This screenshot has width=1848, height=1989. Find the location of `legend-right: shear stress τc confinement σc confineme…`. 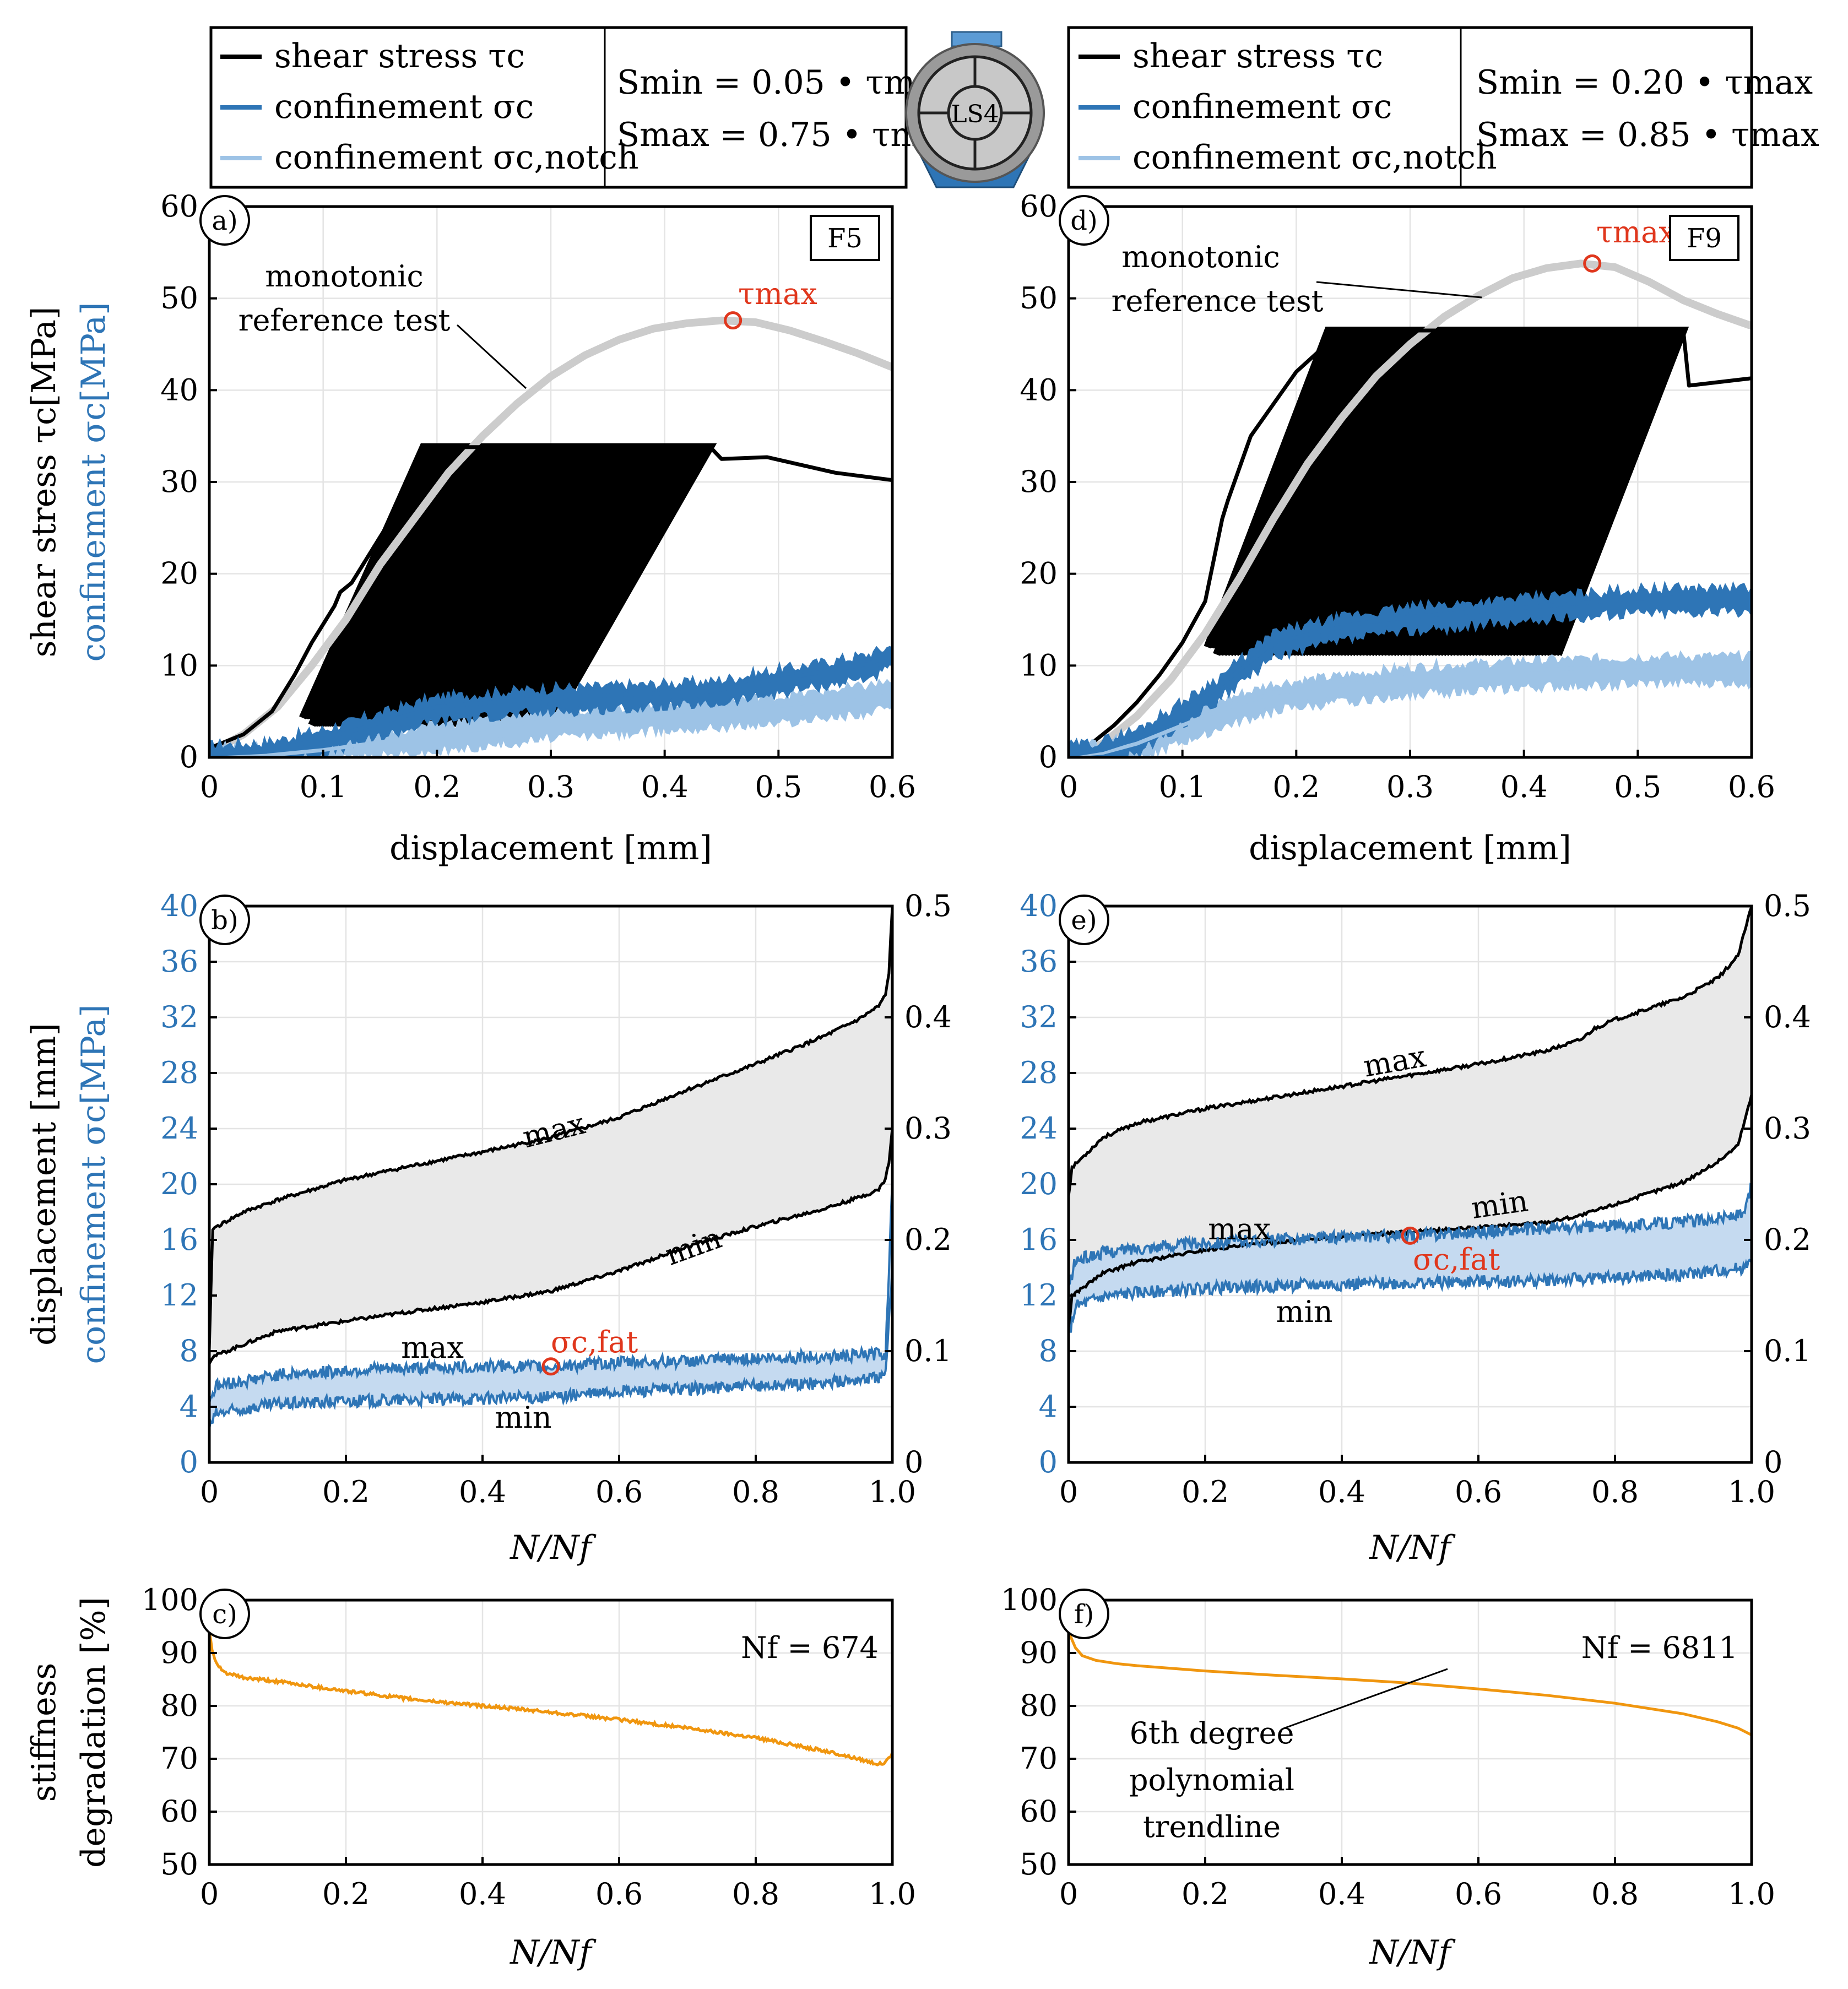

legend-right: shear stress τc confinement σc confineme… is located at coordinates (1443, 108).